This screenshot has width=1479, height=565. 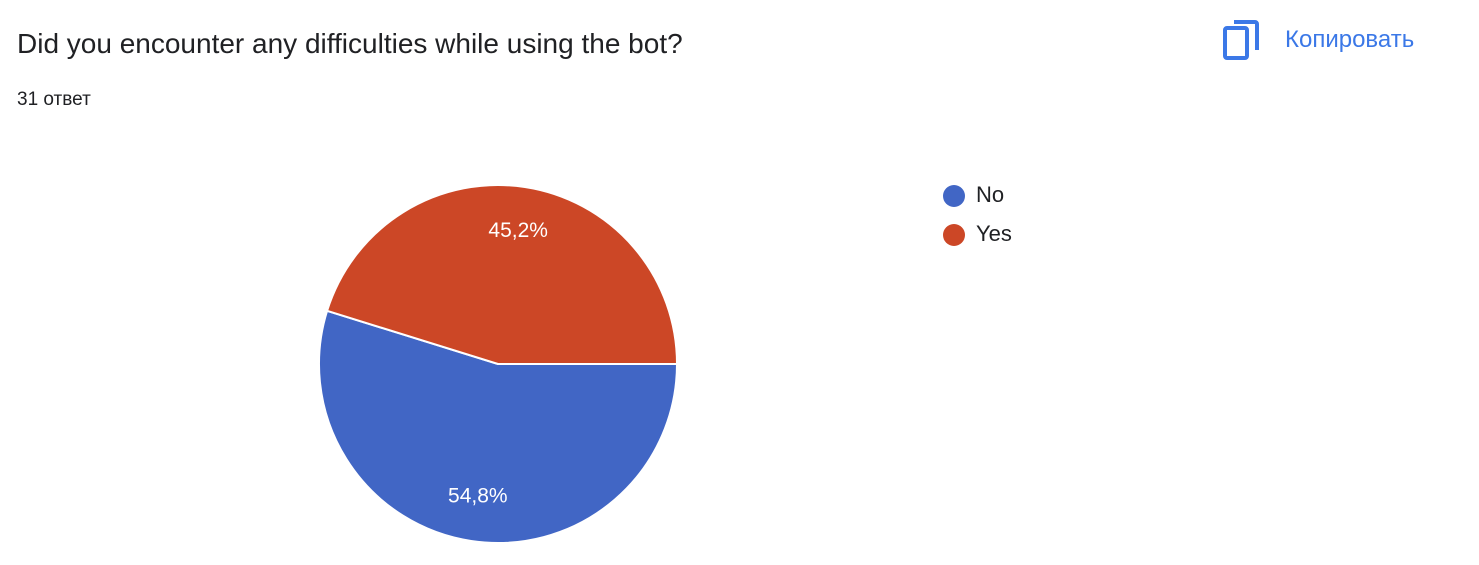 What do you see at coordinates (1350, 39) in the screenshot?
I see `copy-label: Копировать` at bounding box center [1350, 39].